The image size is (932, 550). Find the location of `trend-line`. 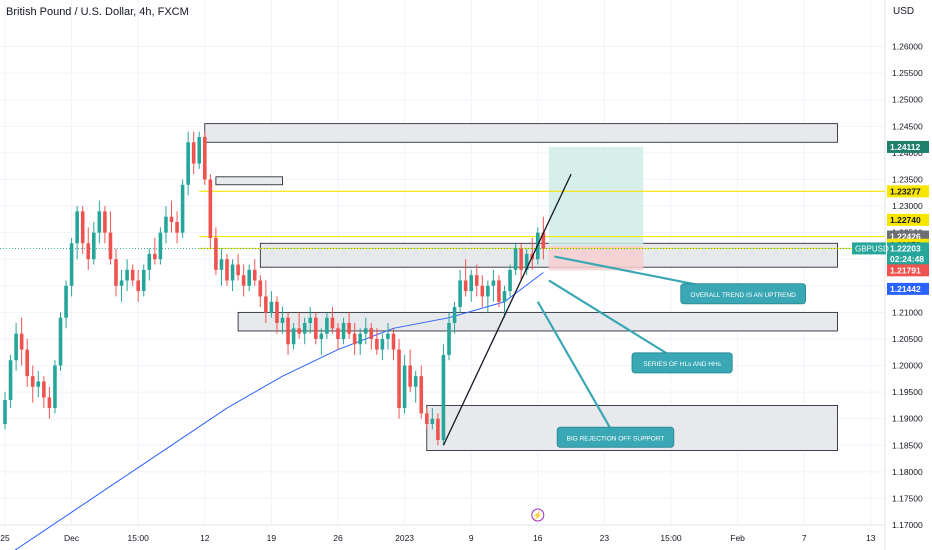

trend-line is located at coordinates (507, 309).